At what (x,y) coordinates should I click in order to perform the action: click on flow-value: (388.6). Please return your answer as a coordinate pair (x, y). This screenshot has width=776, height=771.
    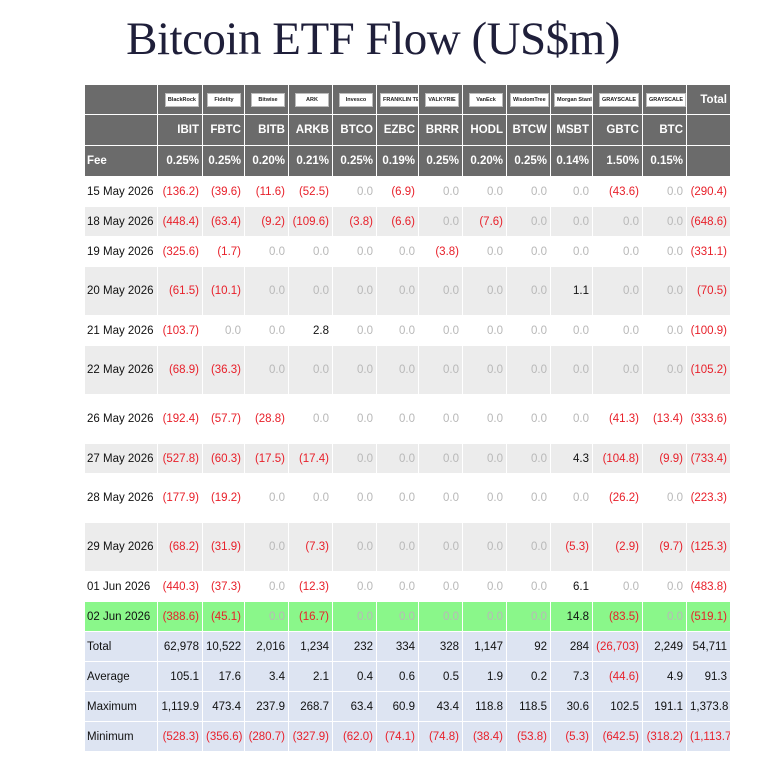
    Looking at the image, I should click on (180, 616).